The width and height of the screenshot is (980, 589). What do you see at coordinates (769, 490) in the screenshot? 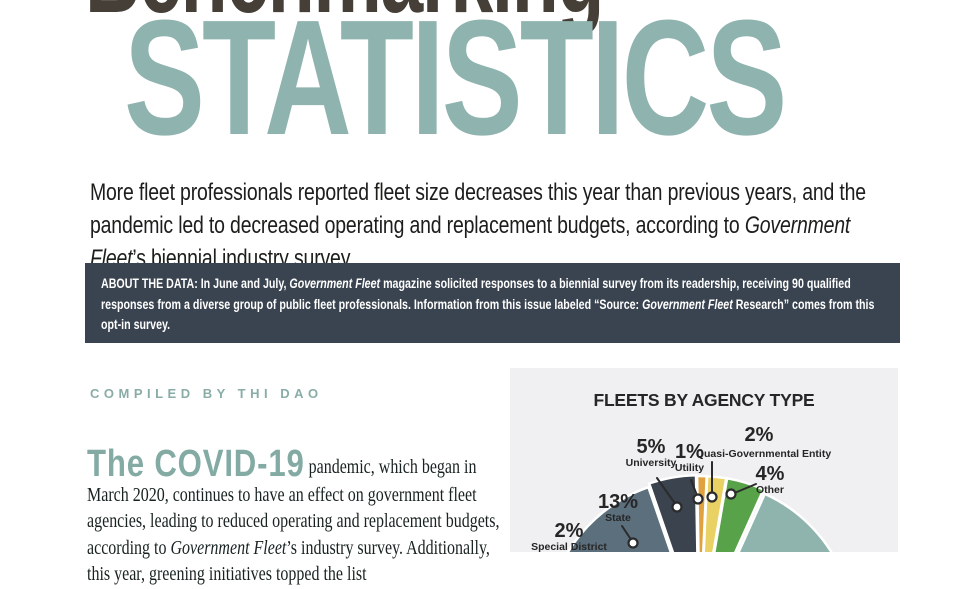
I see `callout-other-label: Other` at bounding box center [769, 490].